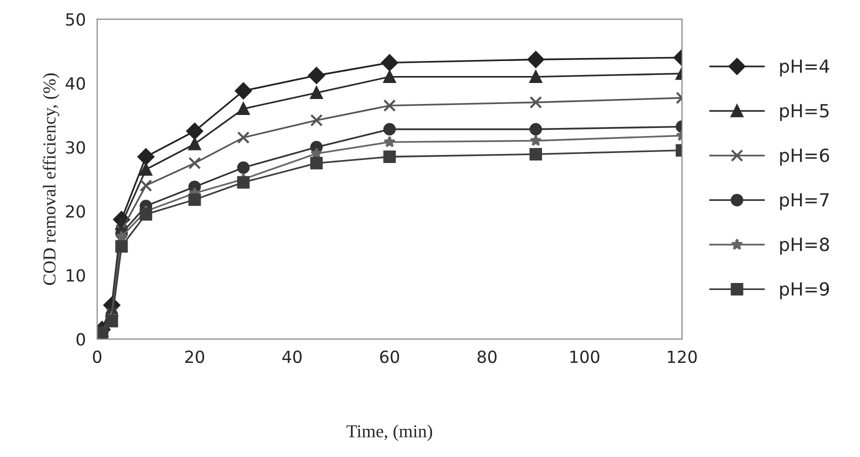 This screenshot has width=860, height=457. What do you see at coordinates (75, 83) in the screenshot?
I see `y-tick-label: 40` at bounding box center [75, 83].